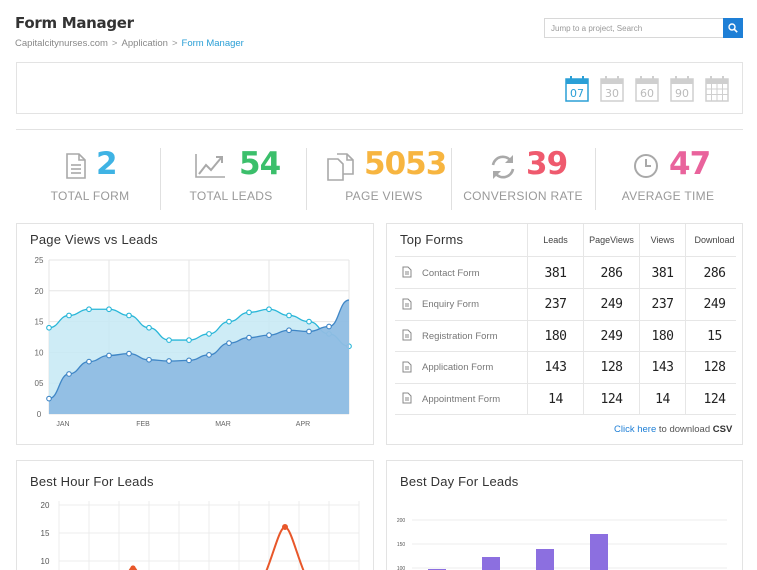  What do you see at coordinates (45, 533) in the screenshot?
I see `y-tick-label: 15` at bounding box center [45, 533].